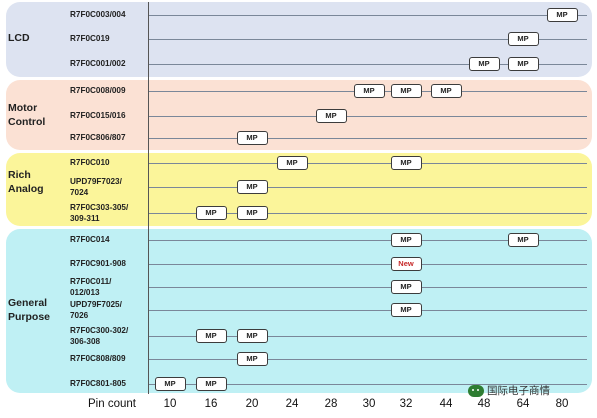  Describe the element at coordinates (484, 404) in the screenshot. I see `x-tick-label: 48` at that location.